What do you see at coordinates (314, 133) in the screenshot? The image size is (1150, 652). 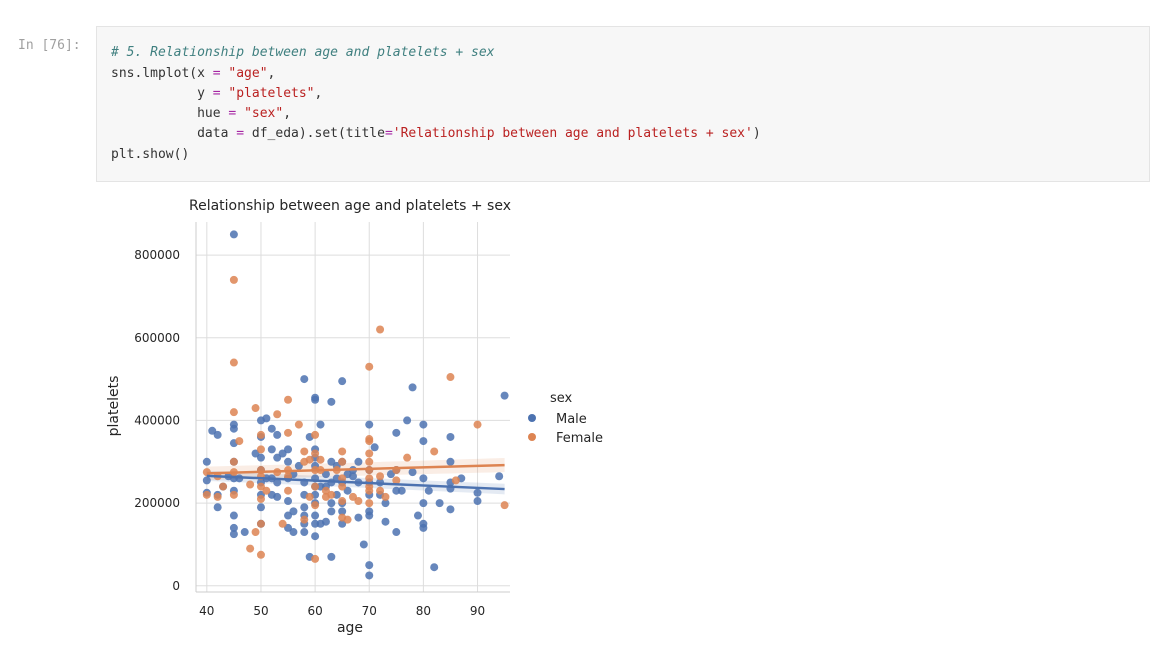 I see `code-token: df_eda).set(title` at bounding box center [314, 133].